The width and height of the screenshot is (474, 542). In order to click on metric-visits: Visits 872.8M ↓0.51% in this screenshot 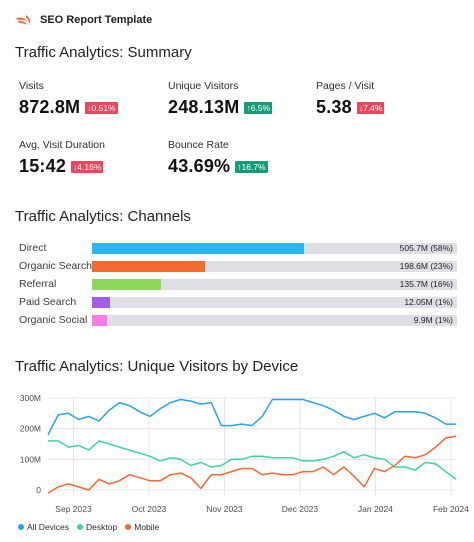, I will do `click(68, 99)`.